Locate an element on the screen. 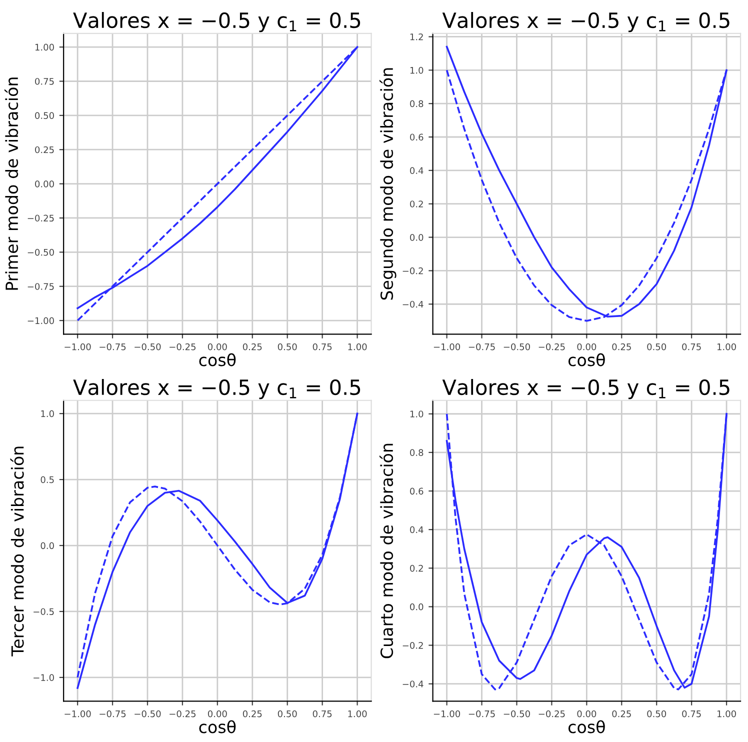 This screenshot has width=748, height=742. y-tick-label: 1.00 is located at coordinates (44, 47).